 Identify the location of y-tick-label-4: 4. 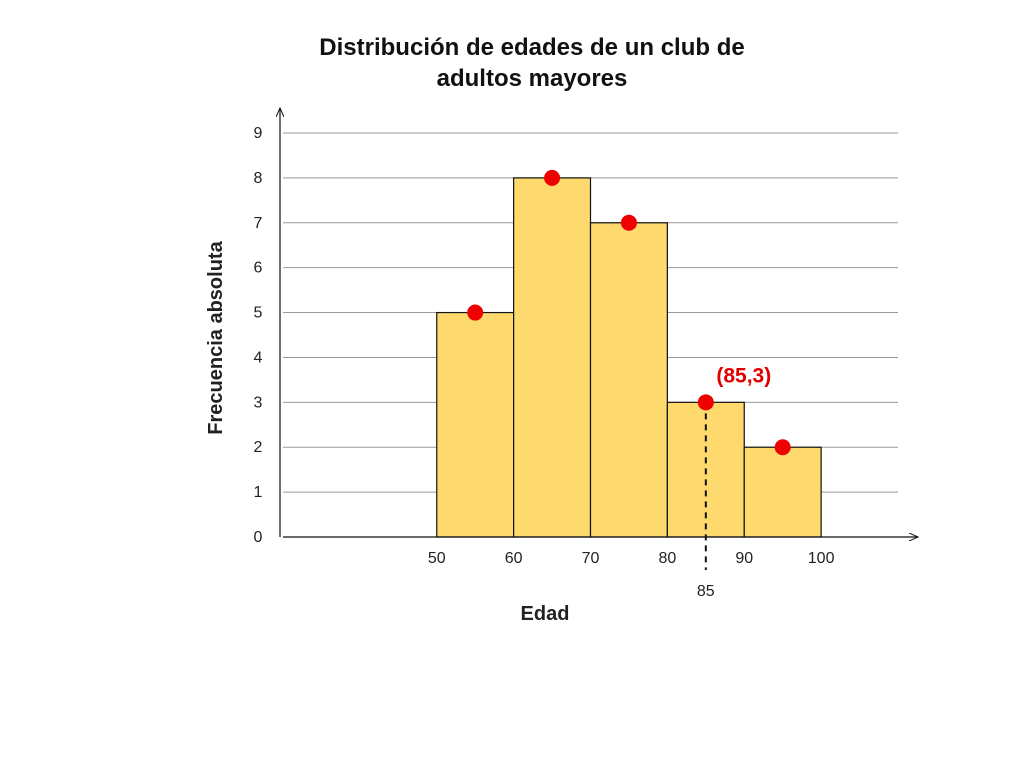
(258, 357).